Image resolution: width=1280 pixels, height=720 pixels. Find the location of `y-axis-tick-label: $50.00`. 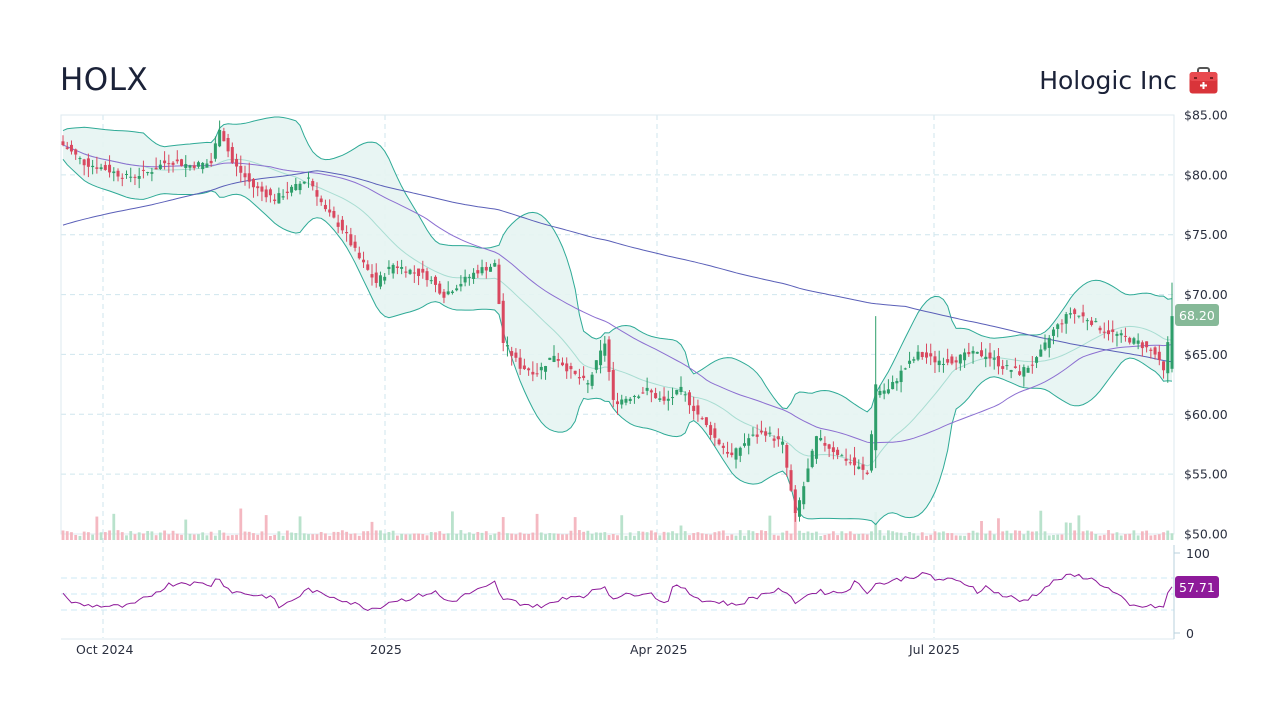

y-axis-tick-label: $50.00 is located at coordinates (1206, 534).